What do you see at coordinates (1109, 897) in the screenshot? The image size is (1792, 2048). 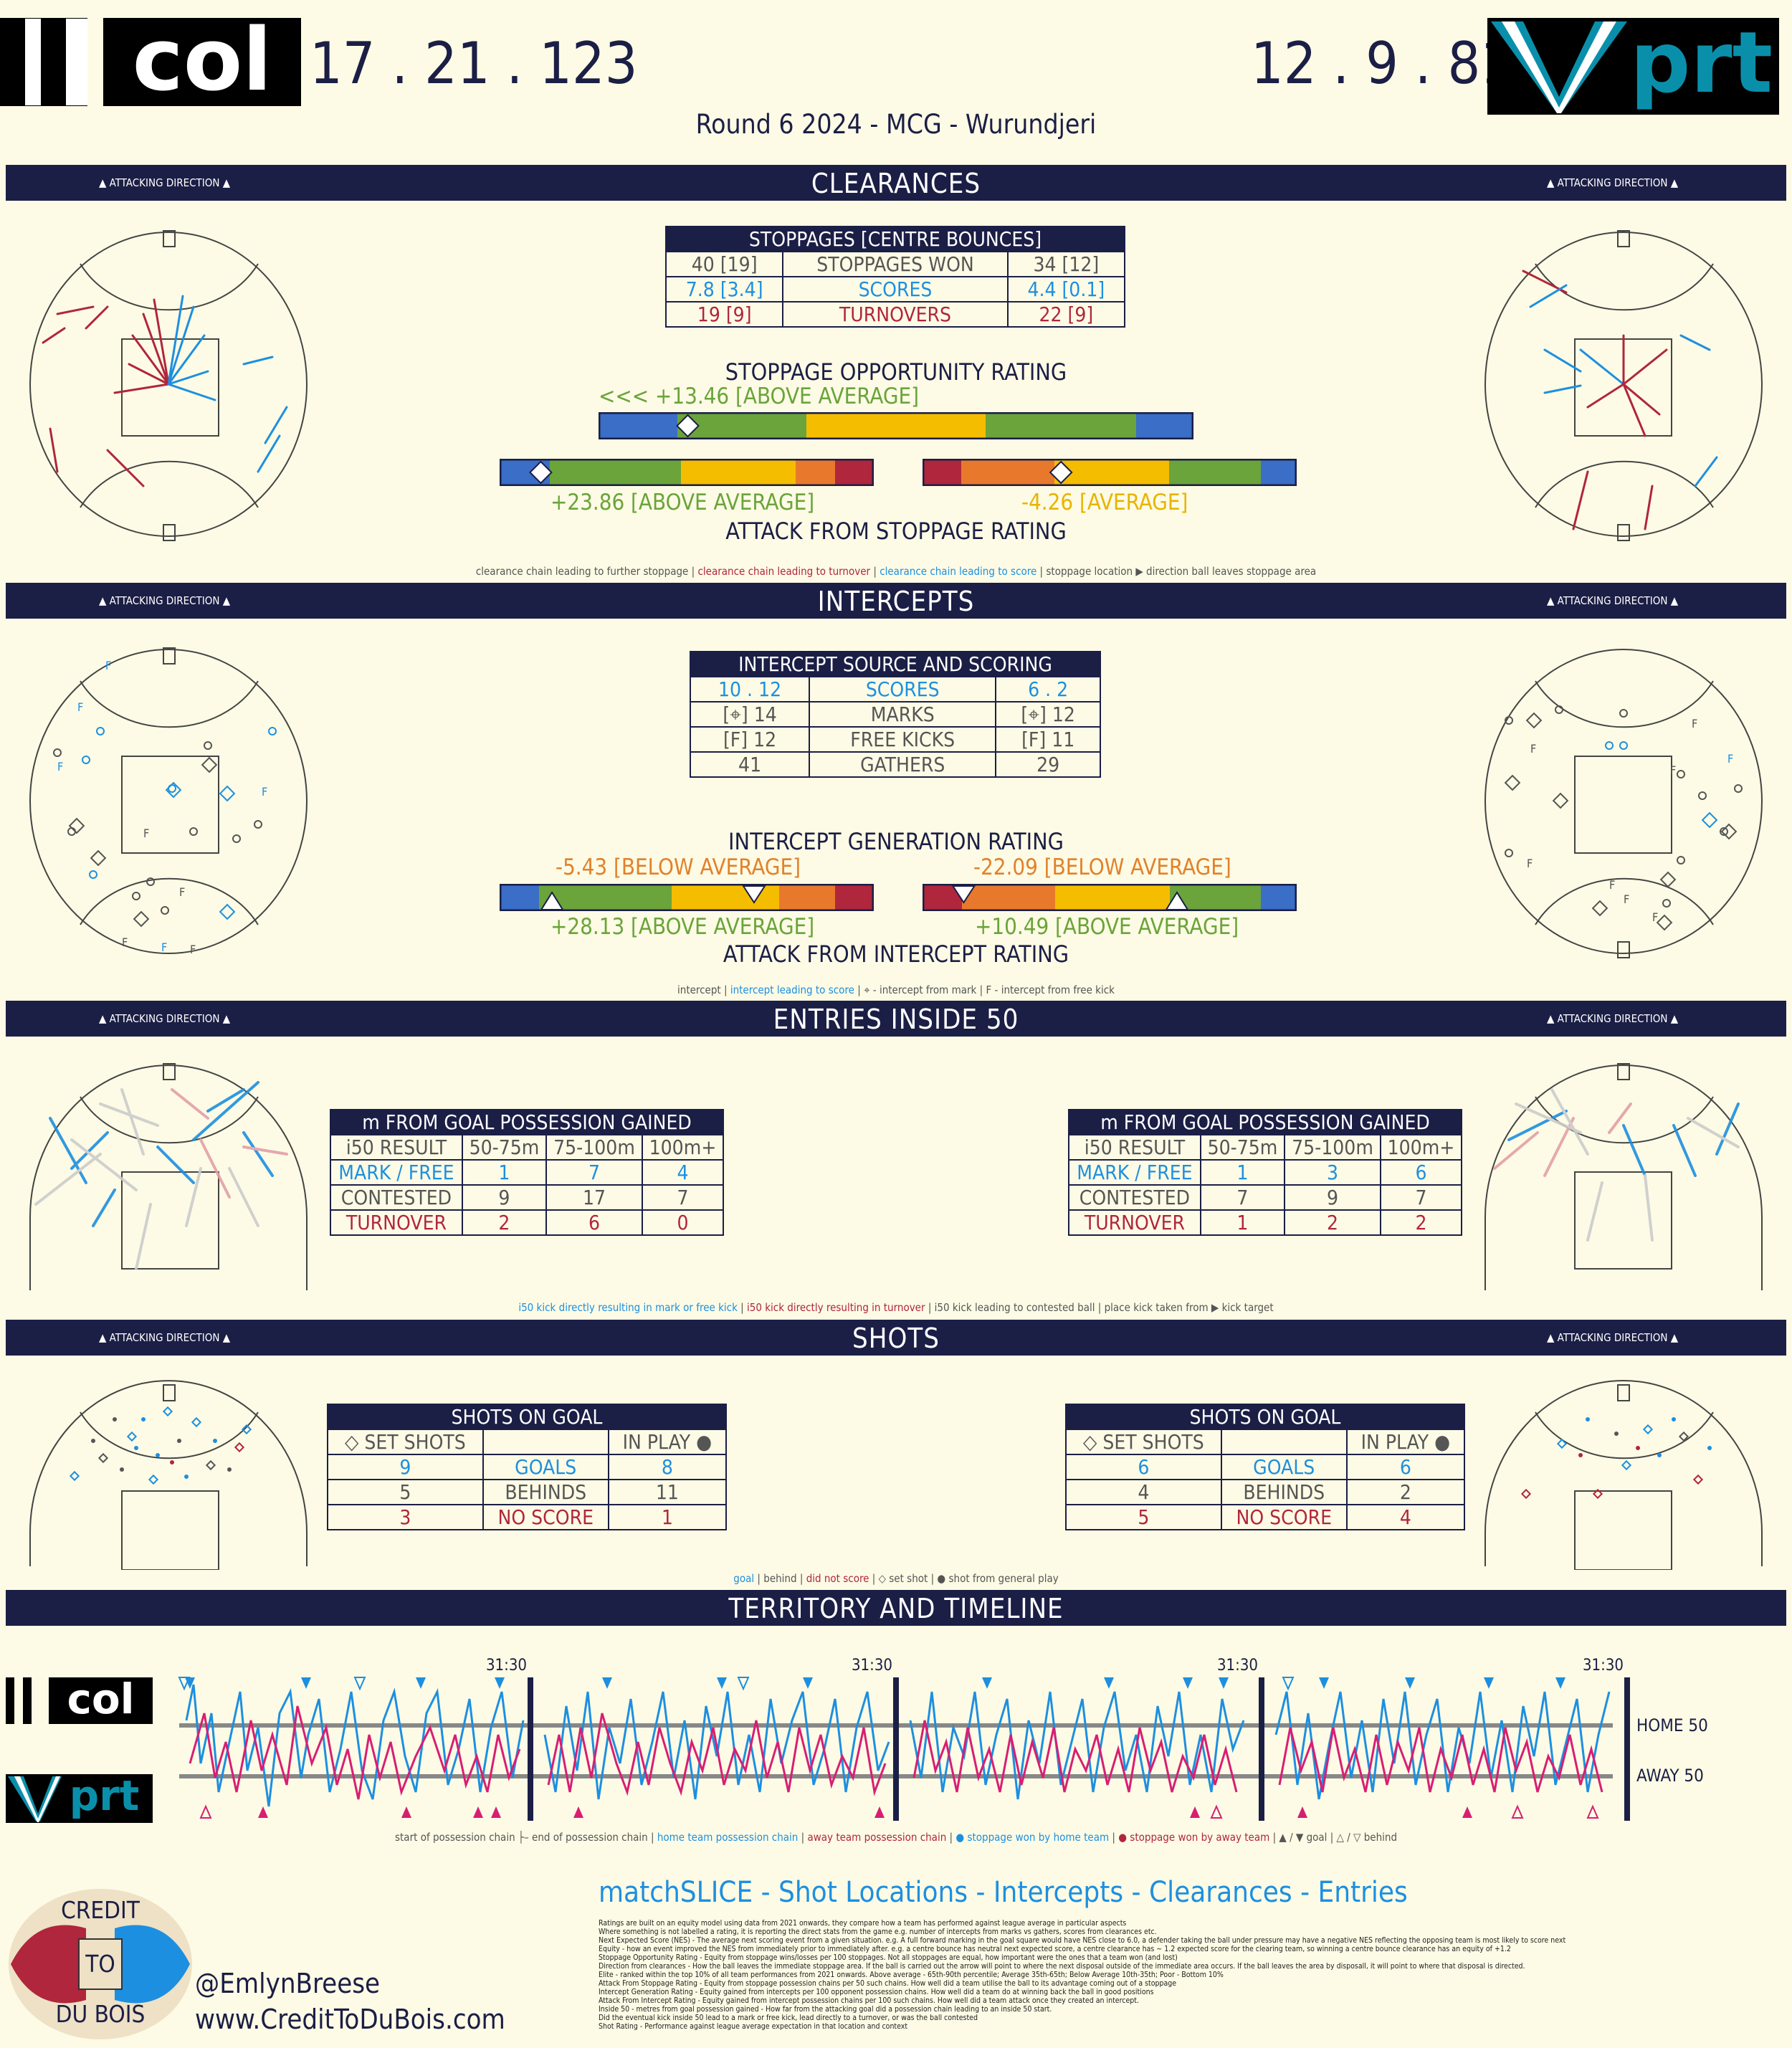 I see `intercept-away-bar` at bounding box center [1109, 897].